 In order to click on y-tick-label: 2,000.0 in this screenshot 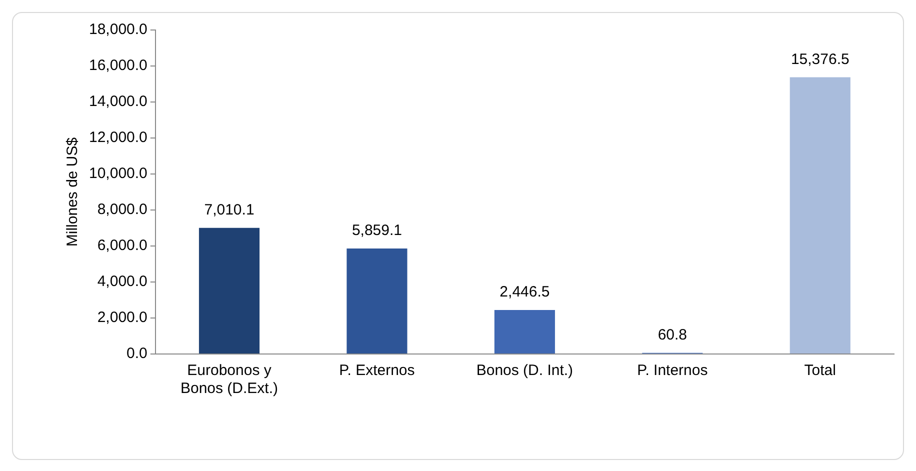, I will do `click(122, 317)`.